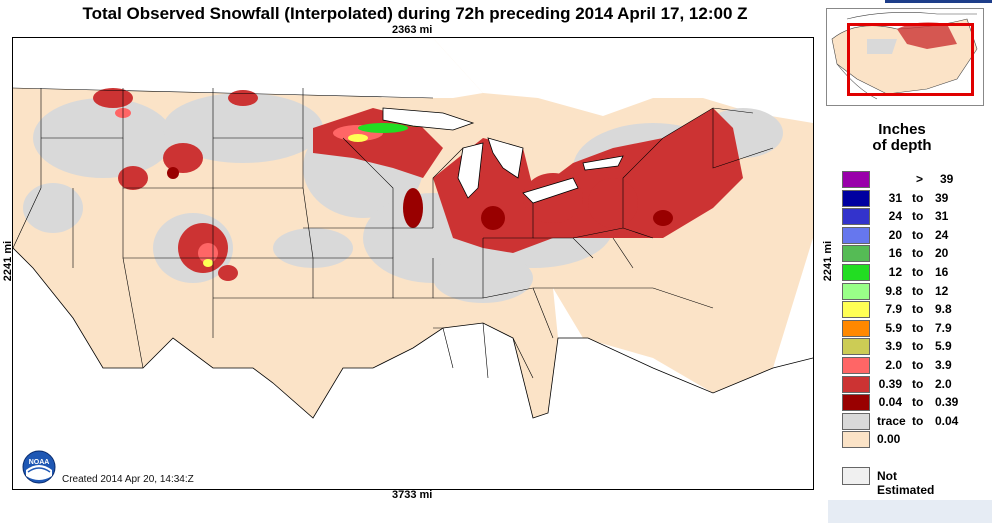 This screenshot has height=523, width=992. I want to click on legend-high: 0.39, so click(947, 402).